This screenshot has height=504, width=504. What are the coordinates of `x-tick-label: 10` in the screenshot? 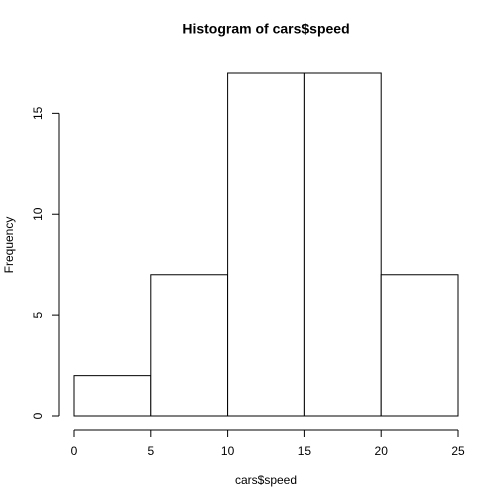 It's located at (228, 451).